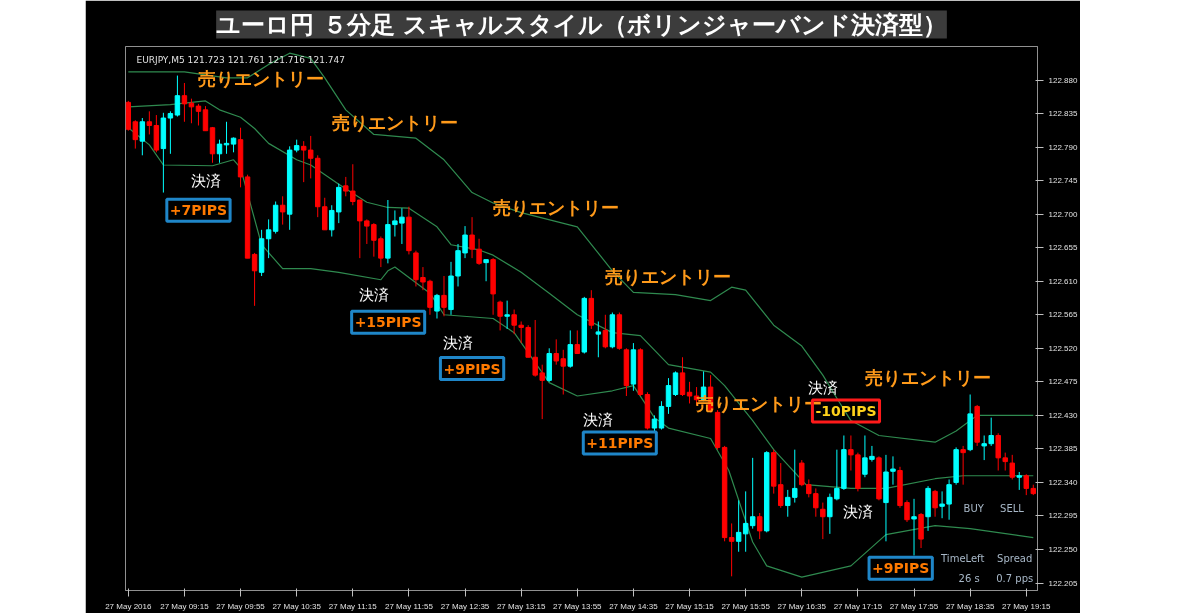 The width and height of the screenshot is (1200, 613). Describe the element at coordinates (1063, 80) in the screenshot. I see `y-tick-label: 122.880` at that location.